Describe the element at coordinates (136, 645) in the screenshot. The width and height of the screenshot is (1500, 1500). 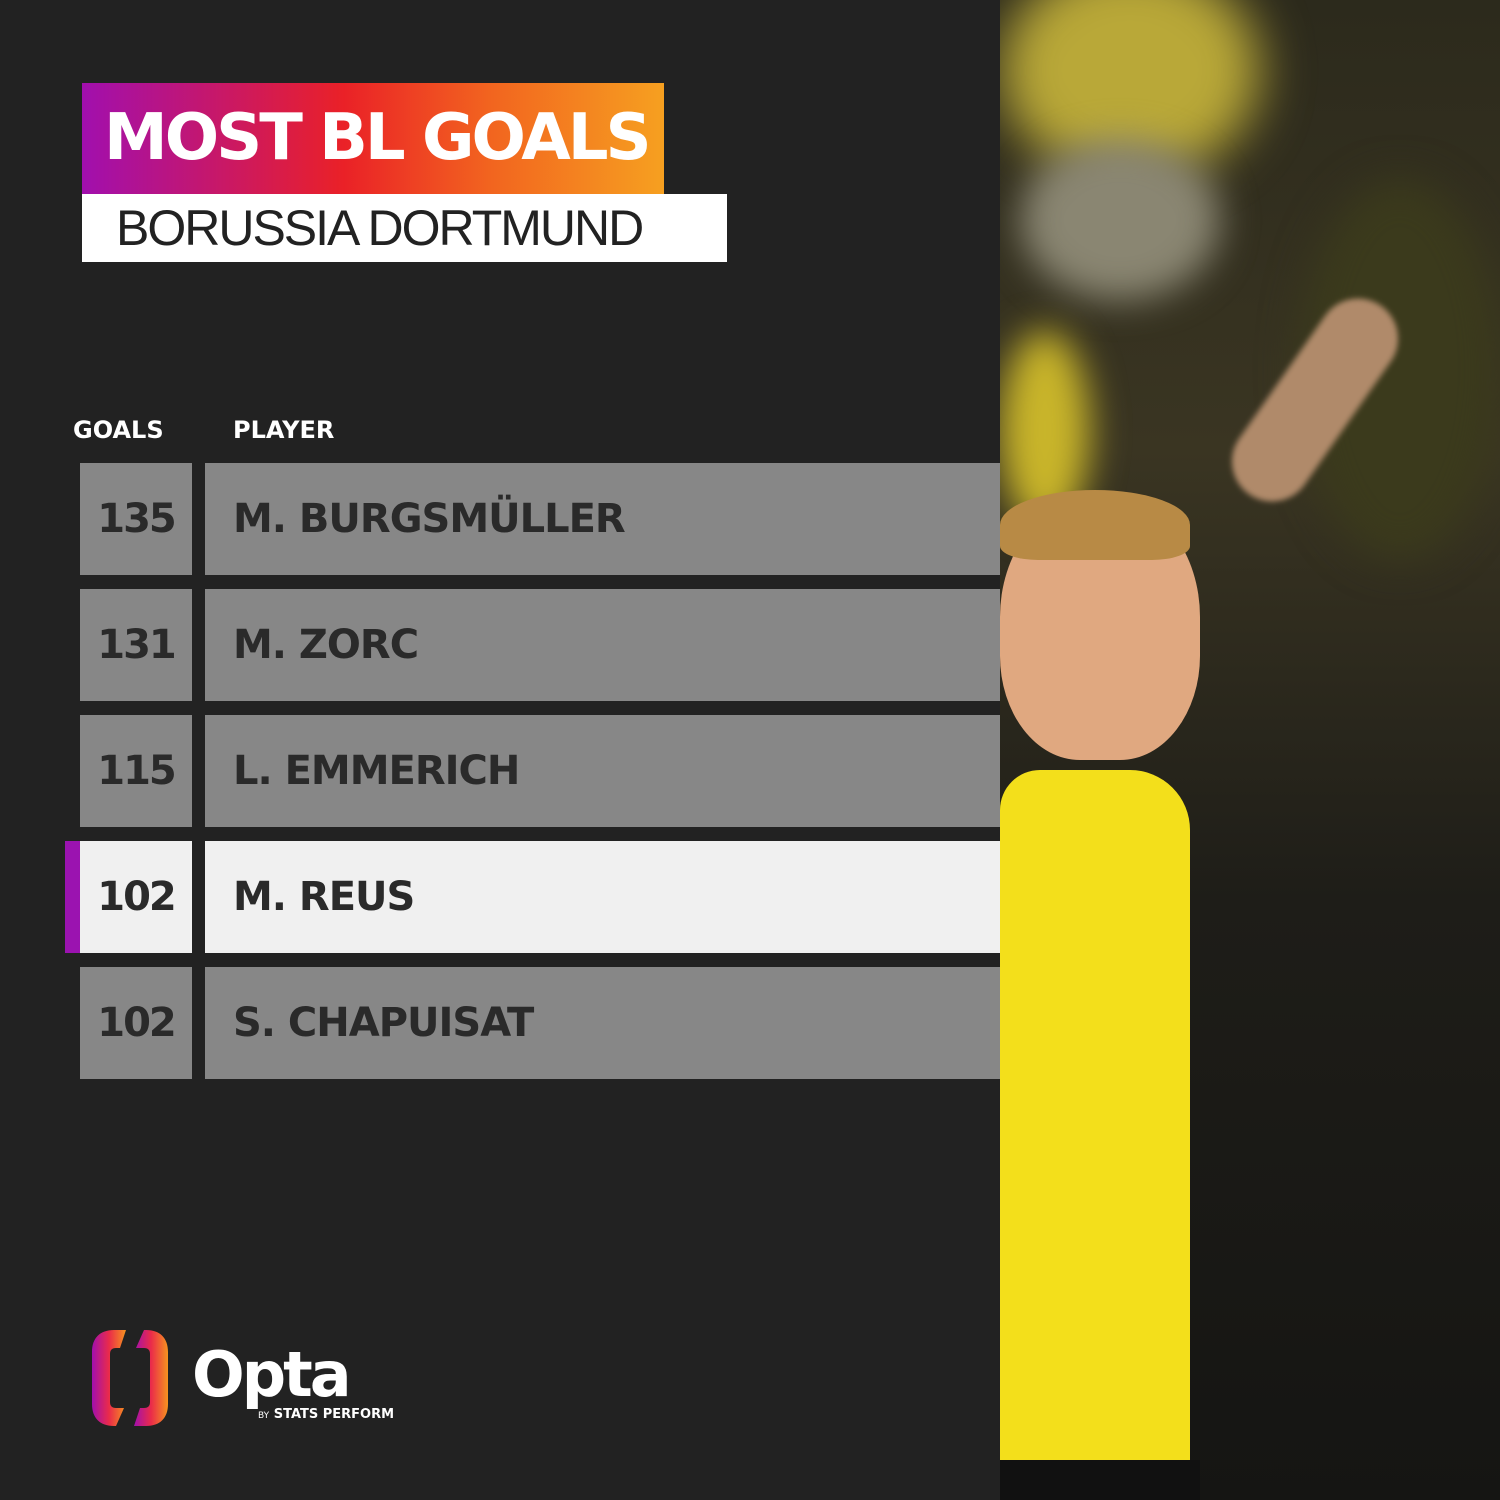
I see `goals-cell: 131` at that location.